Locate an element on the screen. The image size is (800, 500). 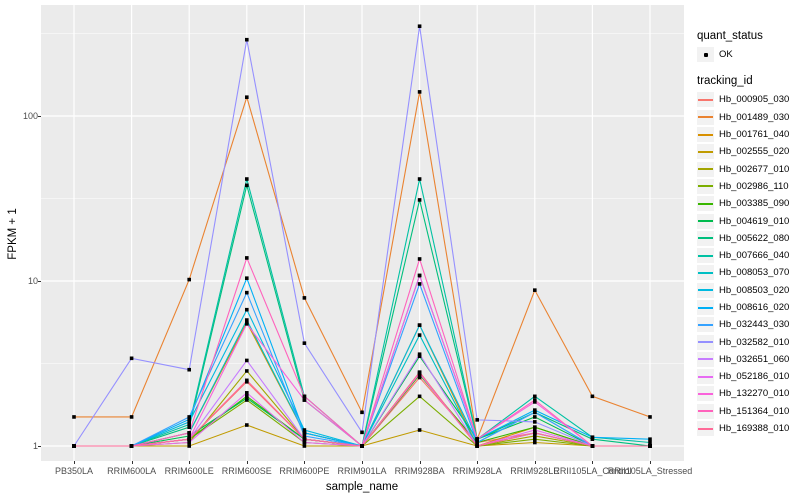
legend-item-Hb_000905_030: Hb_000905_030 is located at coordinates (747, 99).